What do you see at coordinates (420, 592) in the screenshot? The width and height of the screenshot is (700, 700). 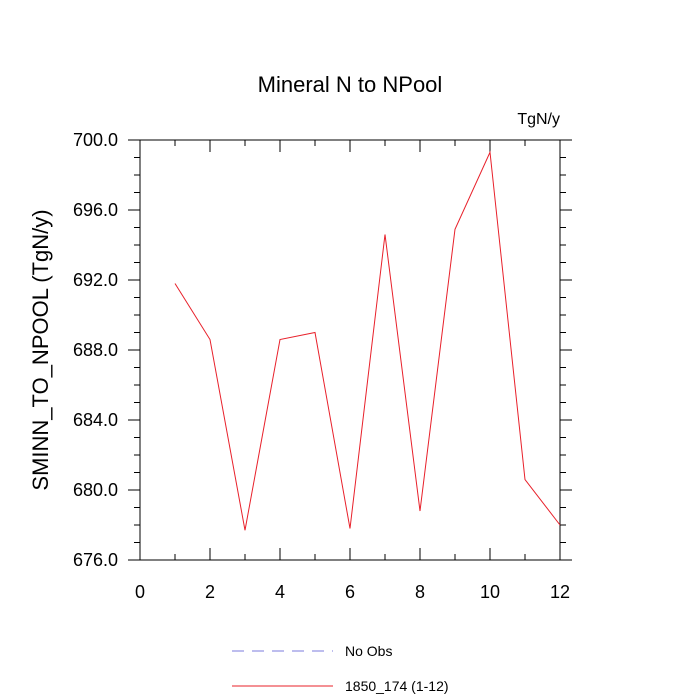 I see `x-tick-label: 8` at bounding box center [420, 592].